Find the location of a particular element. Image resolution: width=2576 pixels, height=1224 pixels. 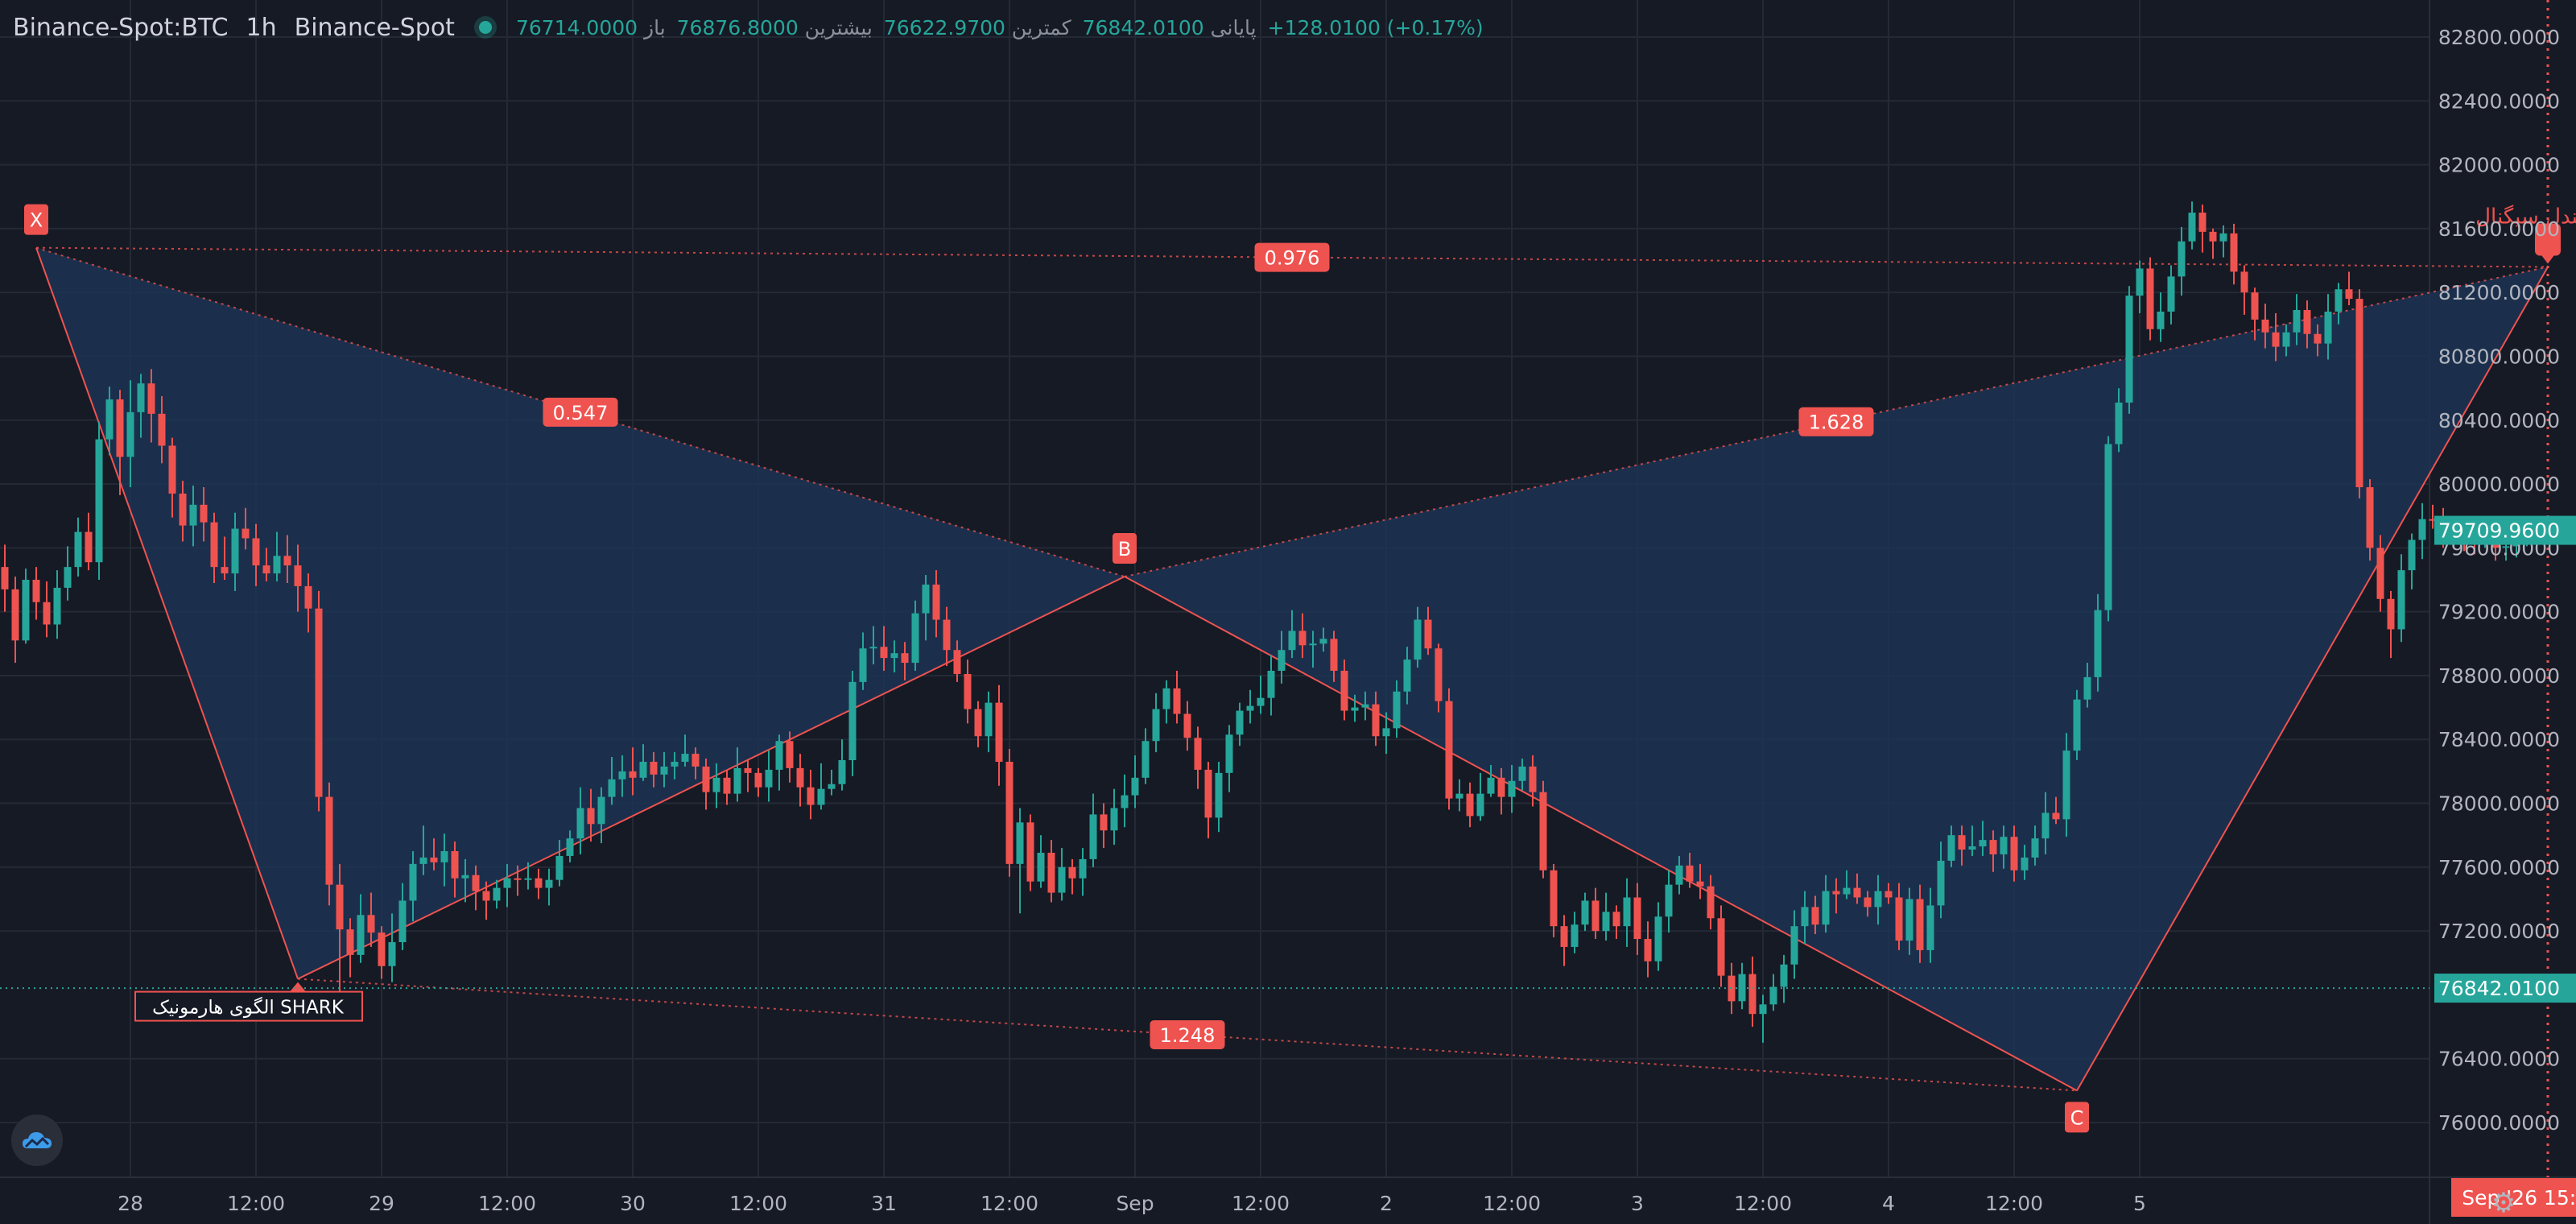

price-label-last: 76842.0100 is located at coordinates (2505, 988).